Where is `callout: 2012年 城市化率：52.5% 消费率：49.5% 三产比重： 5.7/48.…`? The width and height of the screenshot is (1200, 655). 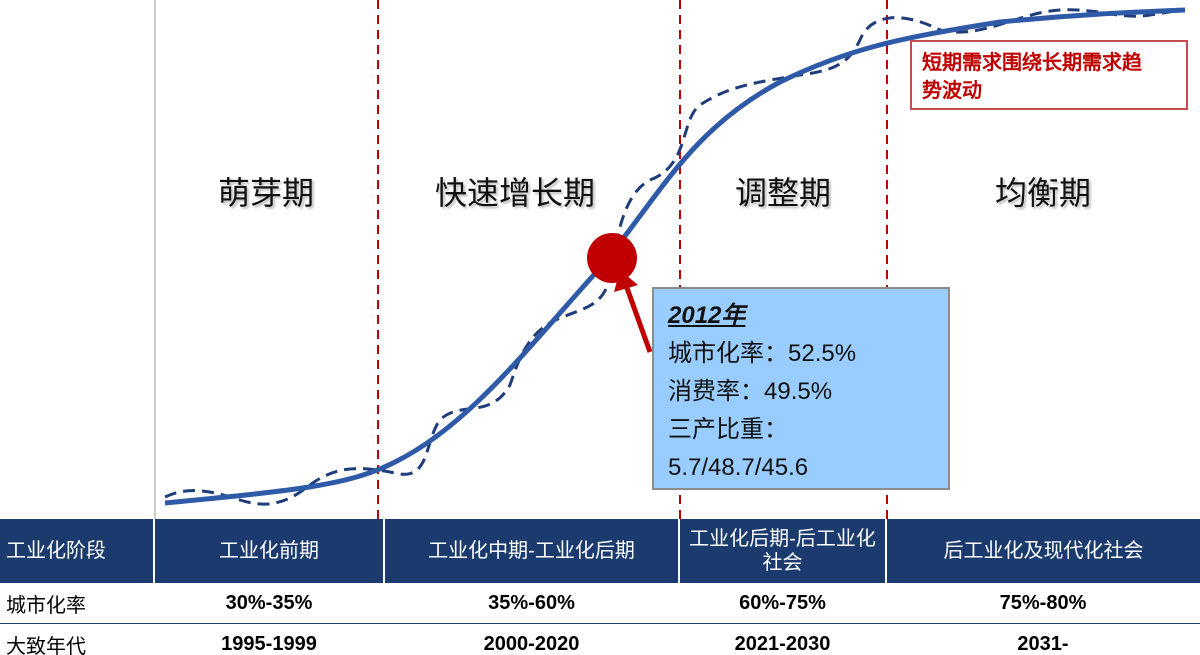 callout: 2012年 城市化率：52.5% 消费率：49.5% 三产比重： 5.7/48.… is located at coordinates (801, 388).